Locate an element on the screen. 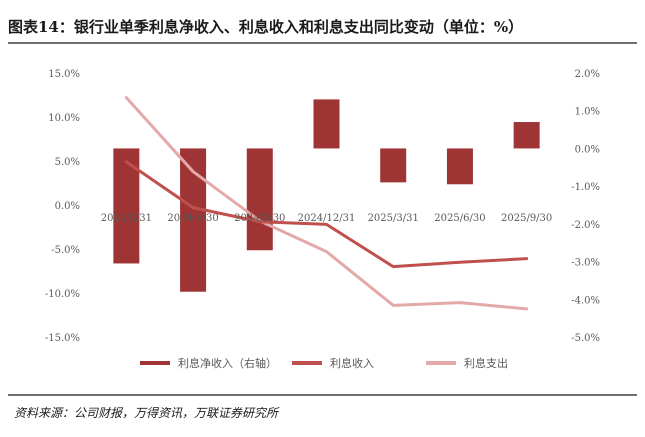 The image size is (645, 437). legend-label: 利息收入 is located at coordinates (352, 363).